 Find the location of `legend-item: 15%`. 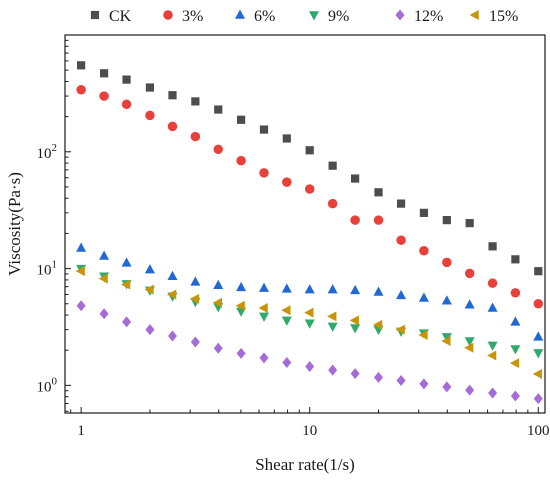

legend-item: 15% is located at coordinates (493, 16).